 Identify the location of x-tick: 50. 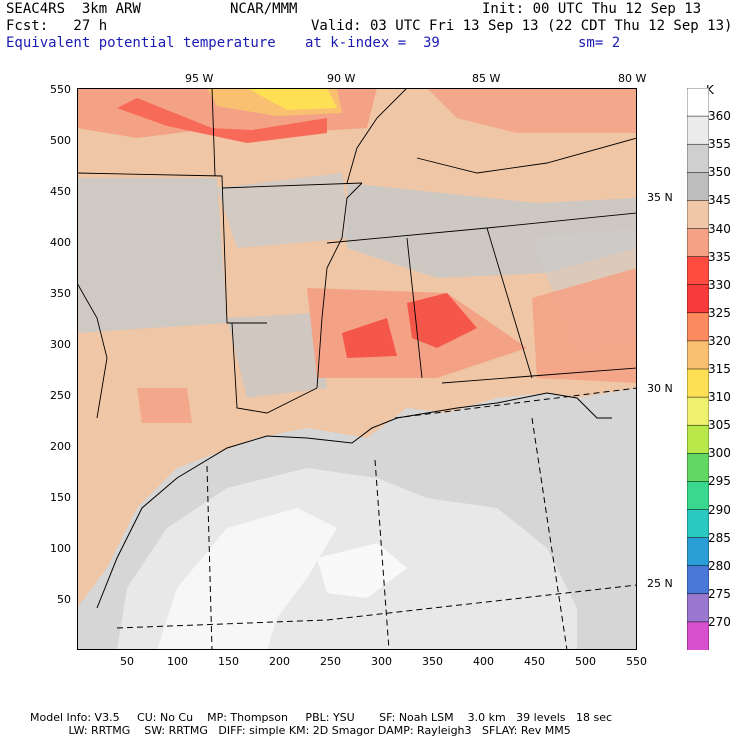
(127, 661).